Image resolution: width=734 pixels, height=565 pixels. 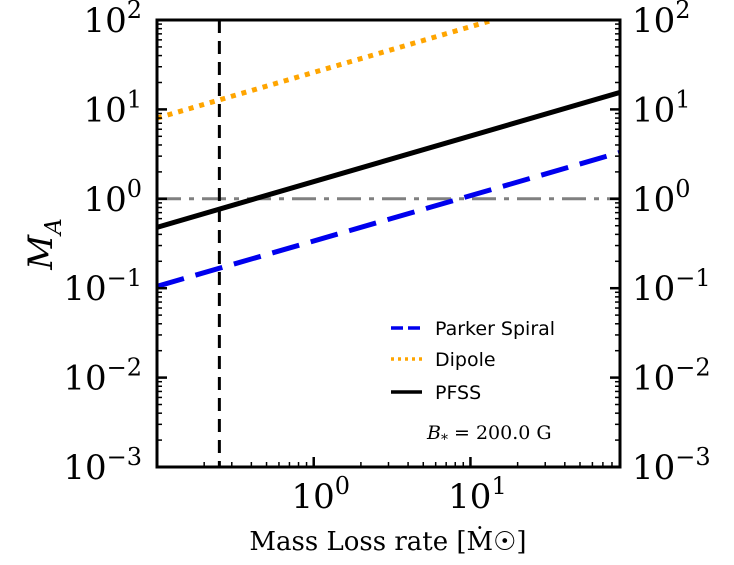 What do you see at coordinates (387, 541) in the screenshot?
I see `x-axis-label: Mass Loss rate [Ṁ☉]` at bounding box center [387, 541].